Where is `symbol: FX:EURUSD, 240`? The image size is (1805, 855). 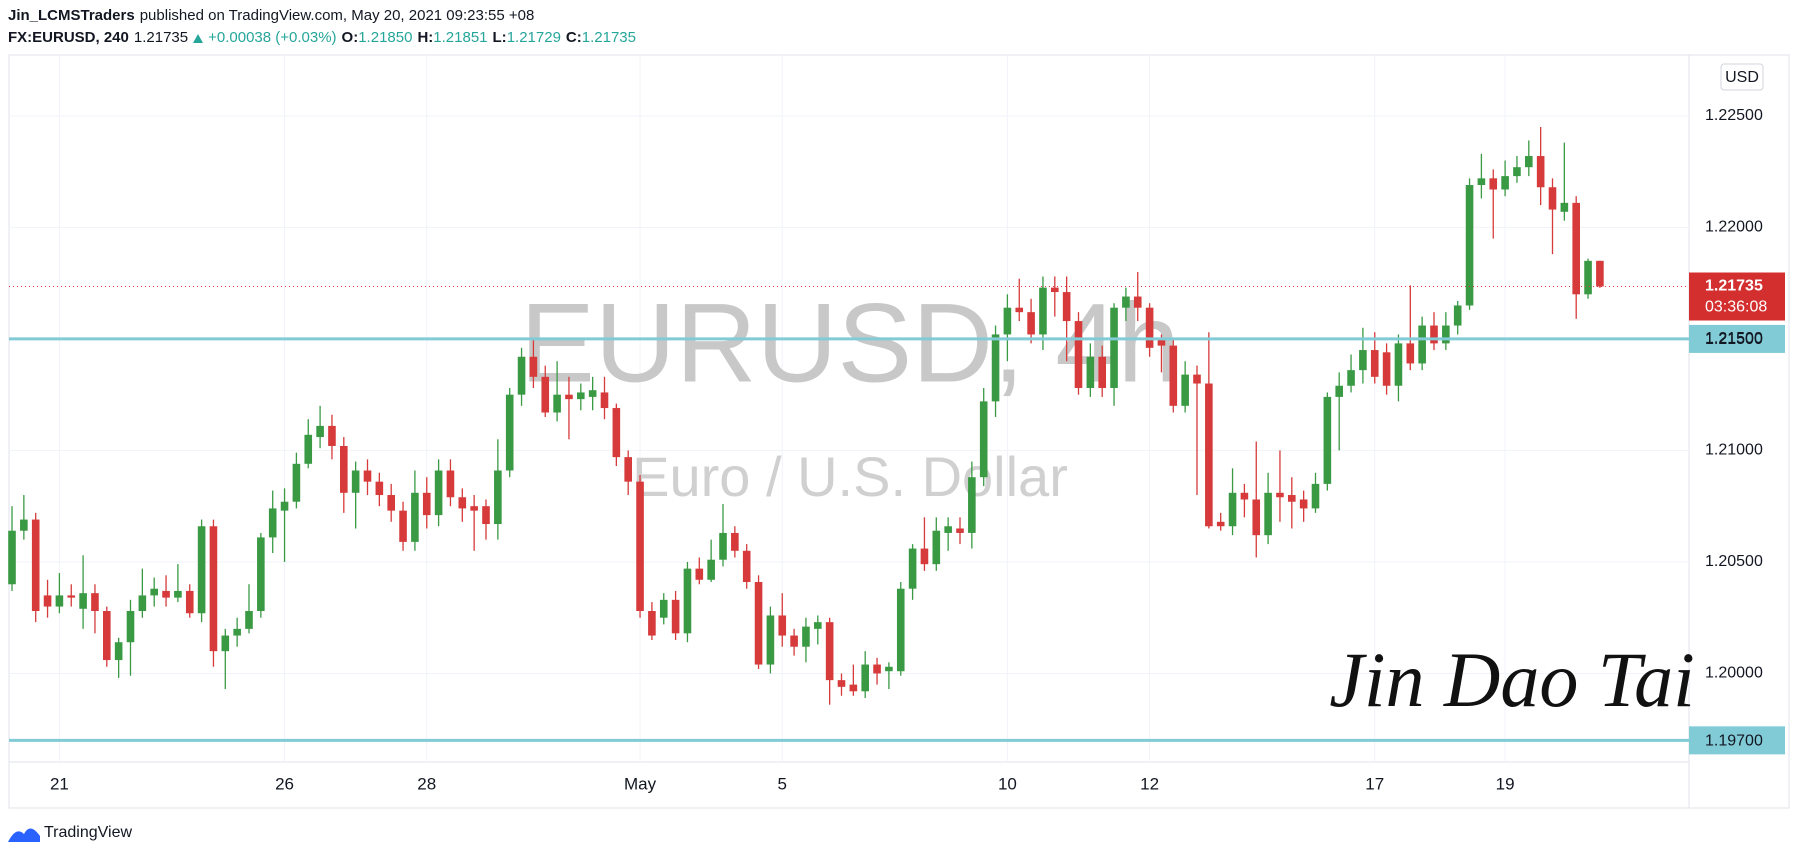 symbol: FX:EURUSD, 240 is located at coordinates (68, 37).